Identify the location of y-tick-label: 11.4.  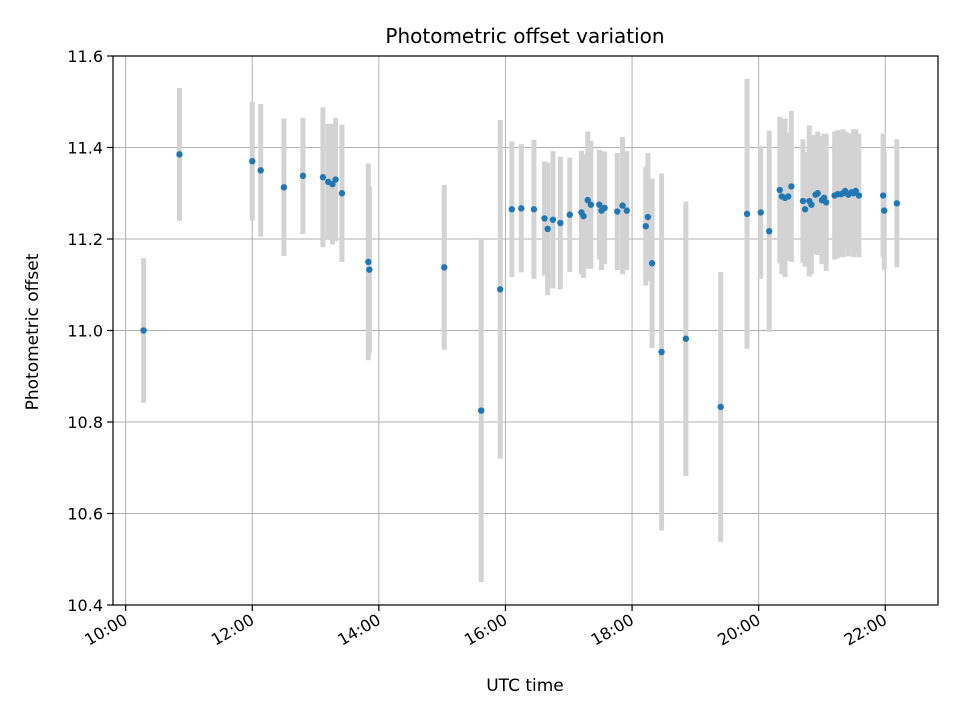
(85, 148).